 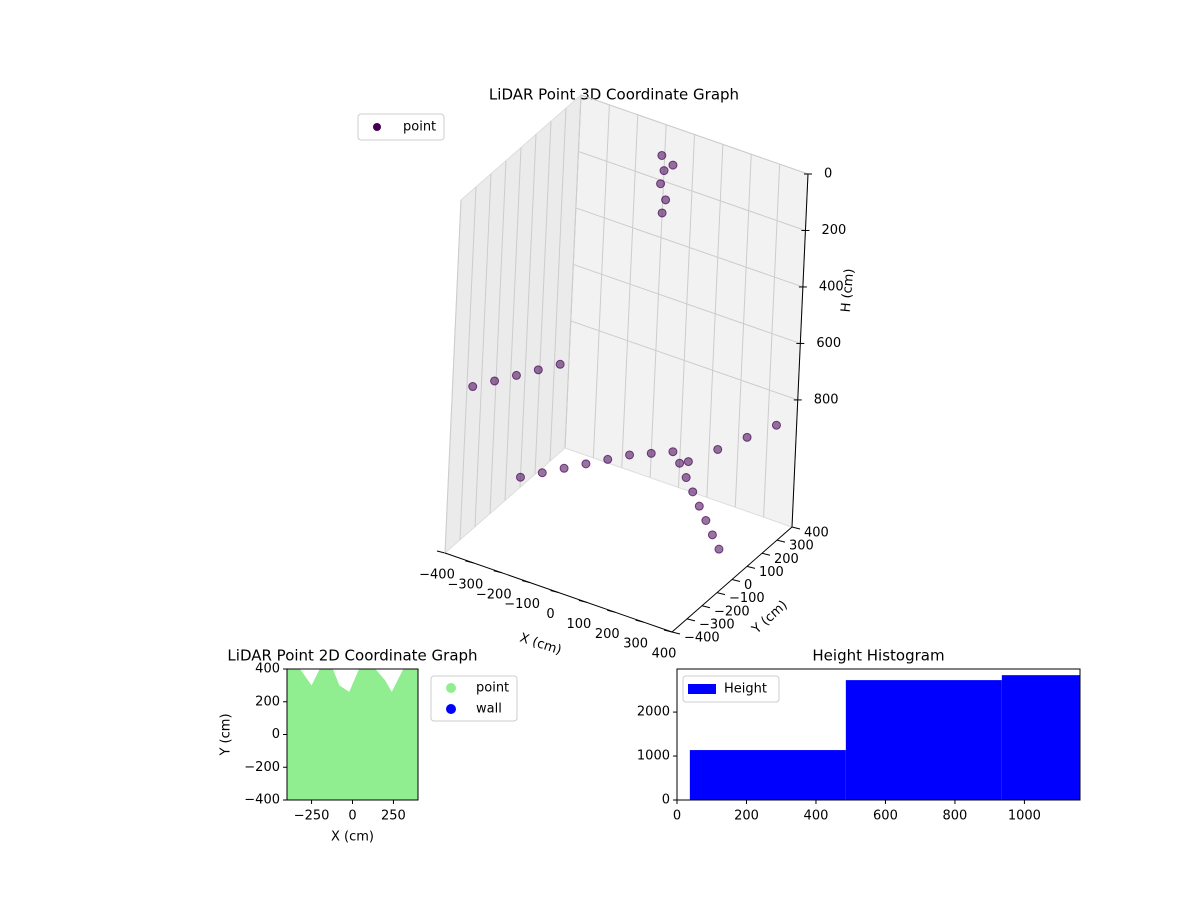 I want to click on z-tick-label: 600, so click(x=828, y=343).